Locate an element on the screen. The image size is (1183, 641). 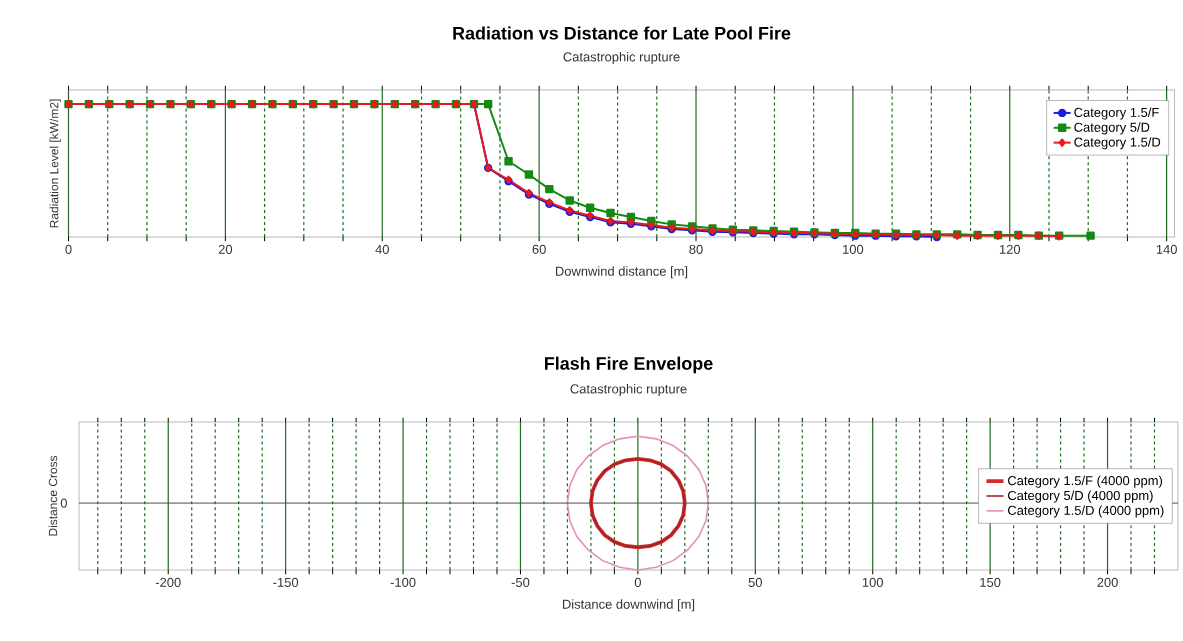
legend-label: Category 1.5/D (4000 ppm) is located at coordinates (1086, 511).